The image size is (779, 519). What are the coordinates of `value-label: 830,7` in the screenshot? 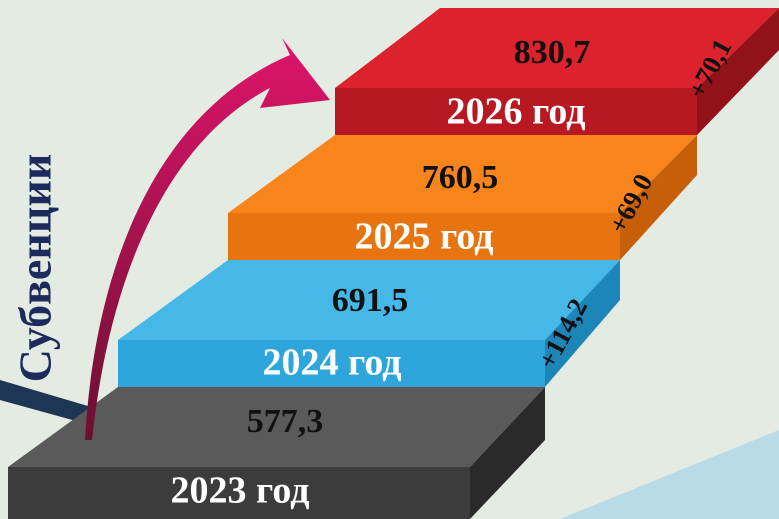 It's located at (552, 52).